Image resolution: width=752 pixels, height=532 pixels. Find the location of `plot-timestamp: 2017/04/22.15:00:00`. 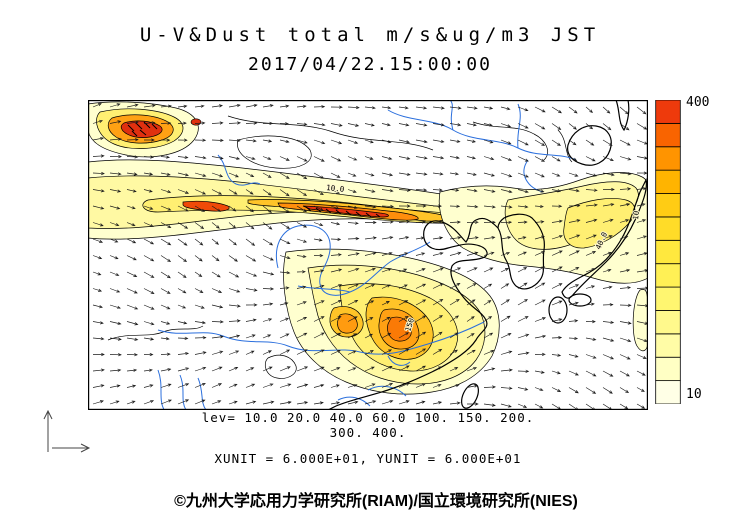

plot-timestamp: 2017/04/22.15:00:00 is located at coordinates (370, 64).